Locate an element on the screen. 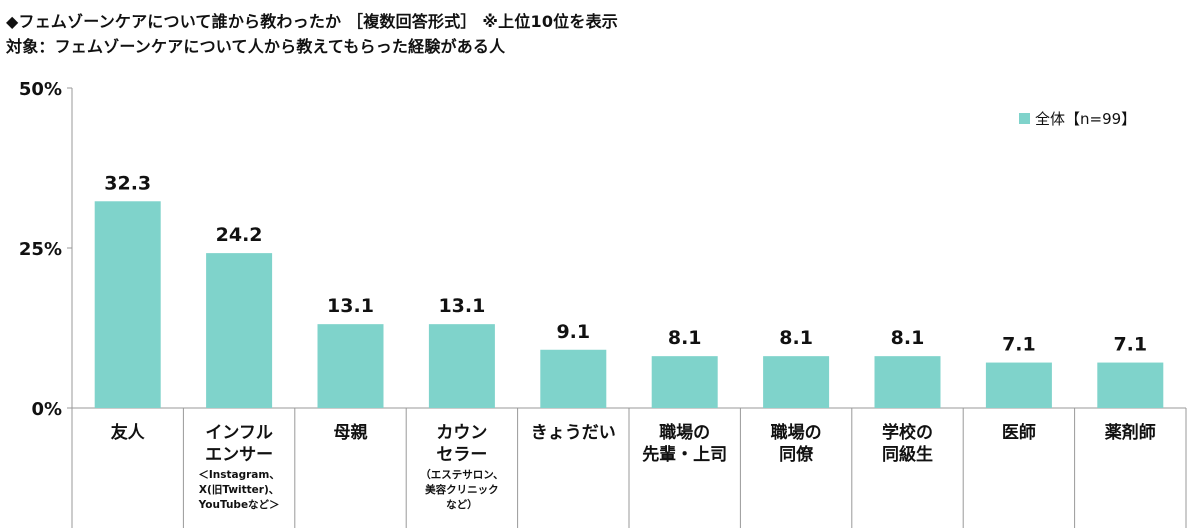  legend-label: 全体【n=99】 is located at coordinates (1085, 119).